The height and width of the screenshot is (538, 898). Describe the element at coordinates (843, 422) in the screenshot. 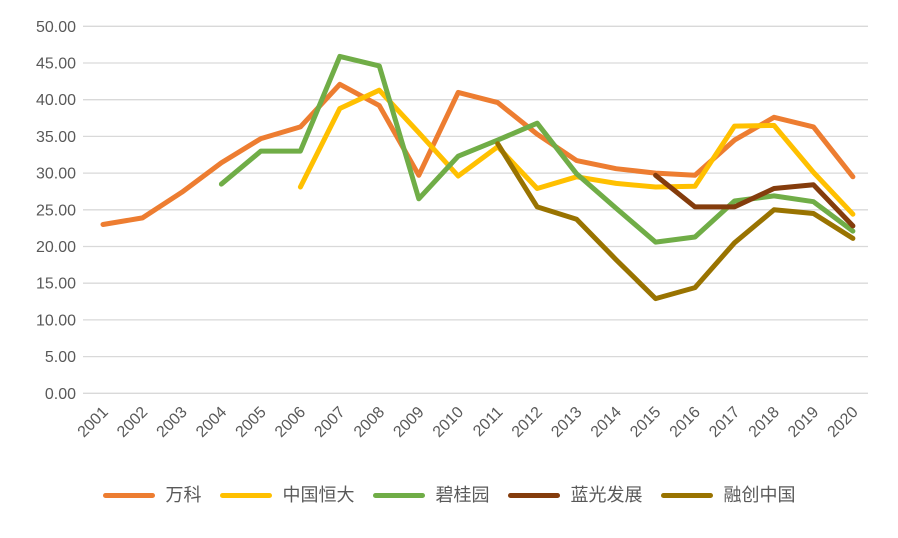

I see `x-axis-label: 2020` at that location.